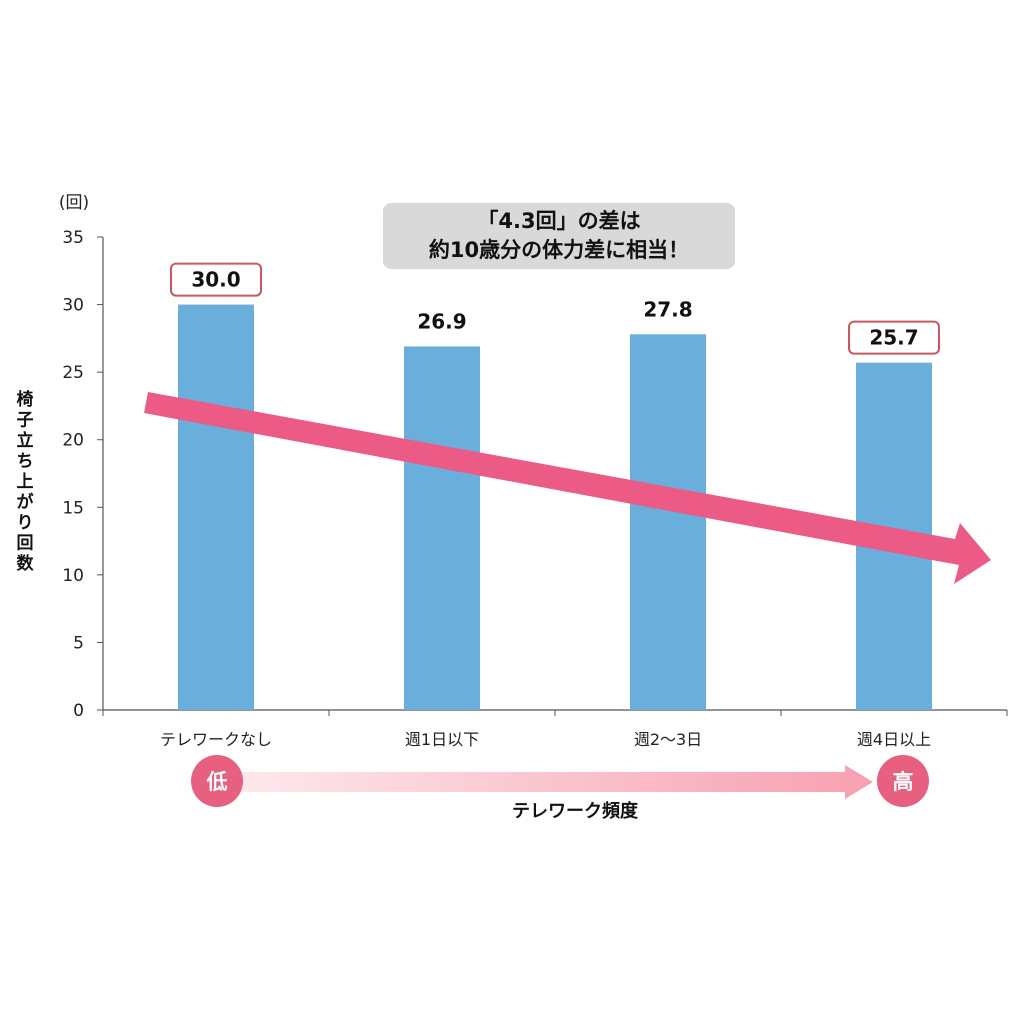 This screenshot has width=1024, height=1024. What do you see at coordinates (73, 238) in the screenshot?
I see `y-tick-label: 35` at bounding box center [73, 238].